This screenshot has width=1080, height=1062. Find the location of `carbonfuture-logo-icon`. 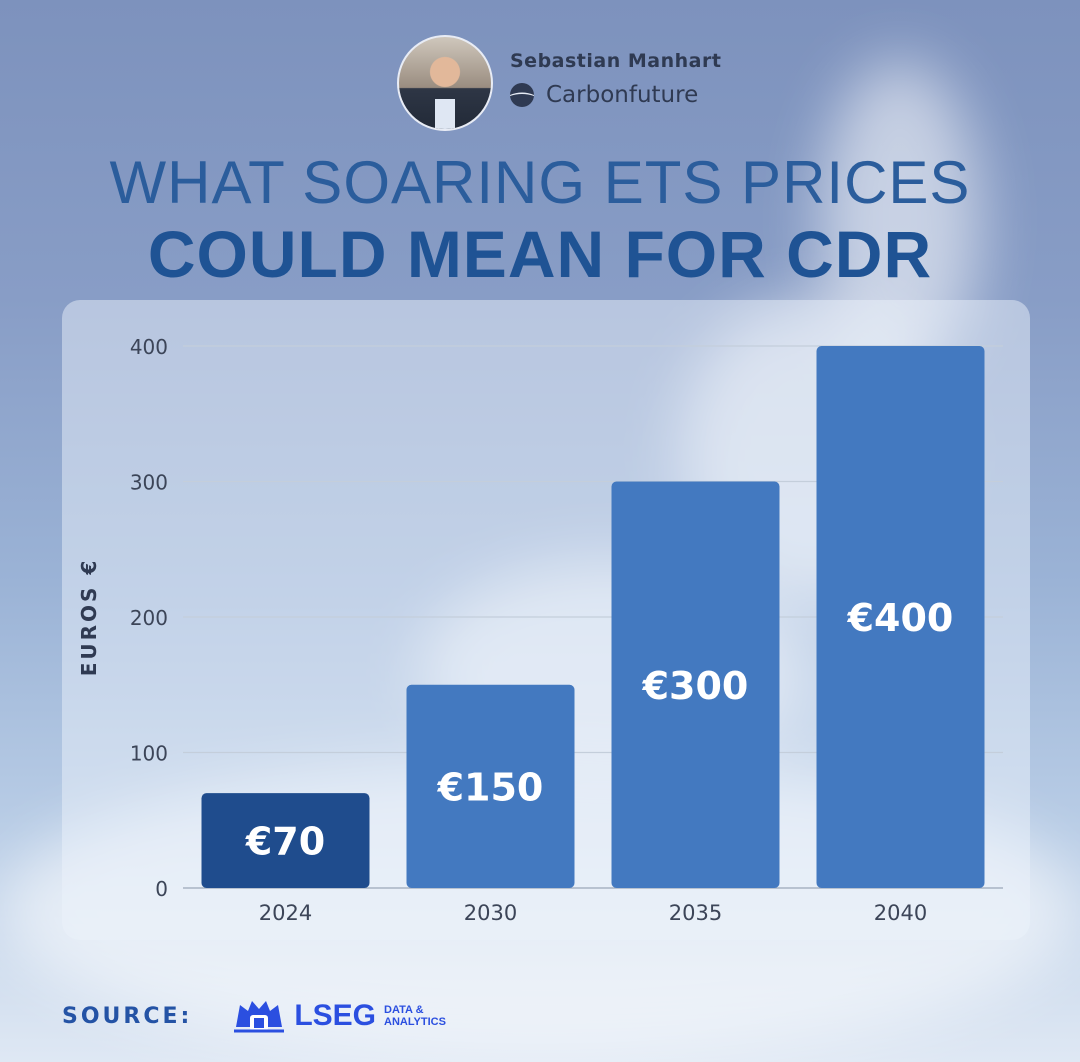

carbonfuture-logo-icon is located at coordinates (522, 95).